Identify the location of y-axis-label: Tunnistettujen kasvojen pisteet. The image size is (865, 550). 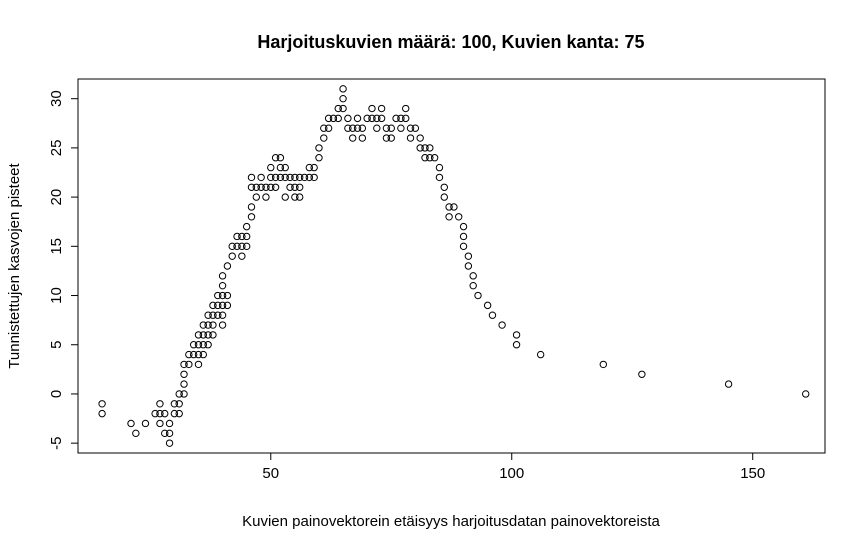
(14, 265).